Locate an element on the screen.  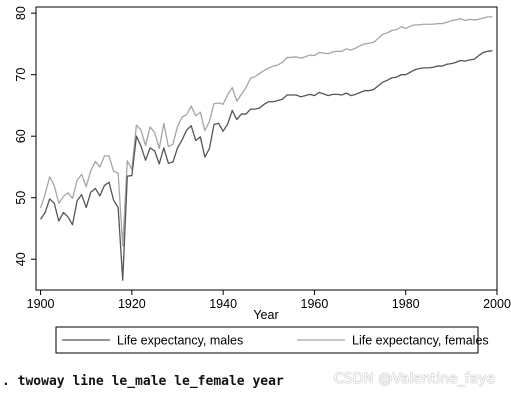
watermark: CSDN @Valentine_faye is located at coordinates (414, 379).